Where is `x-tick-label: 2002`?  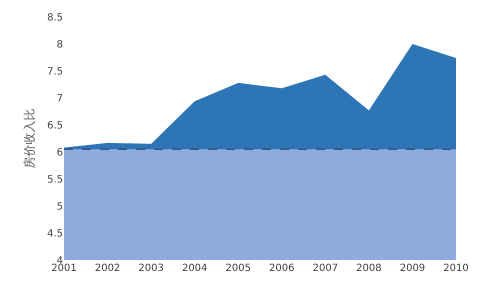 x-tick-label: 2002 is located at coordinates (107, 268).